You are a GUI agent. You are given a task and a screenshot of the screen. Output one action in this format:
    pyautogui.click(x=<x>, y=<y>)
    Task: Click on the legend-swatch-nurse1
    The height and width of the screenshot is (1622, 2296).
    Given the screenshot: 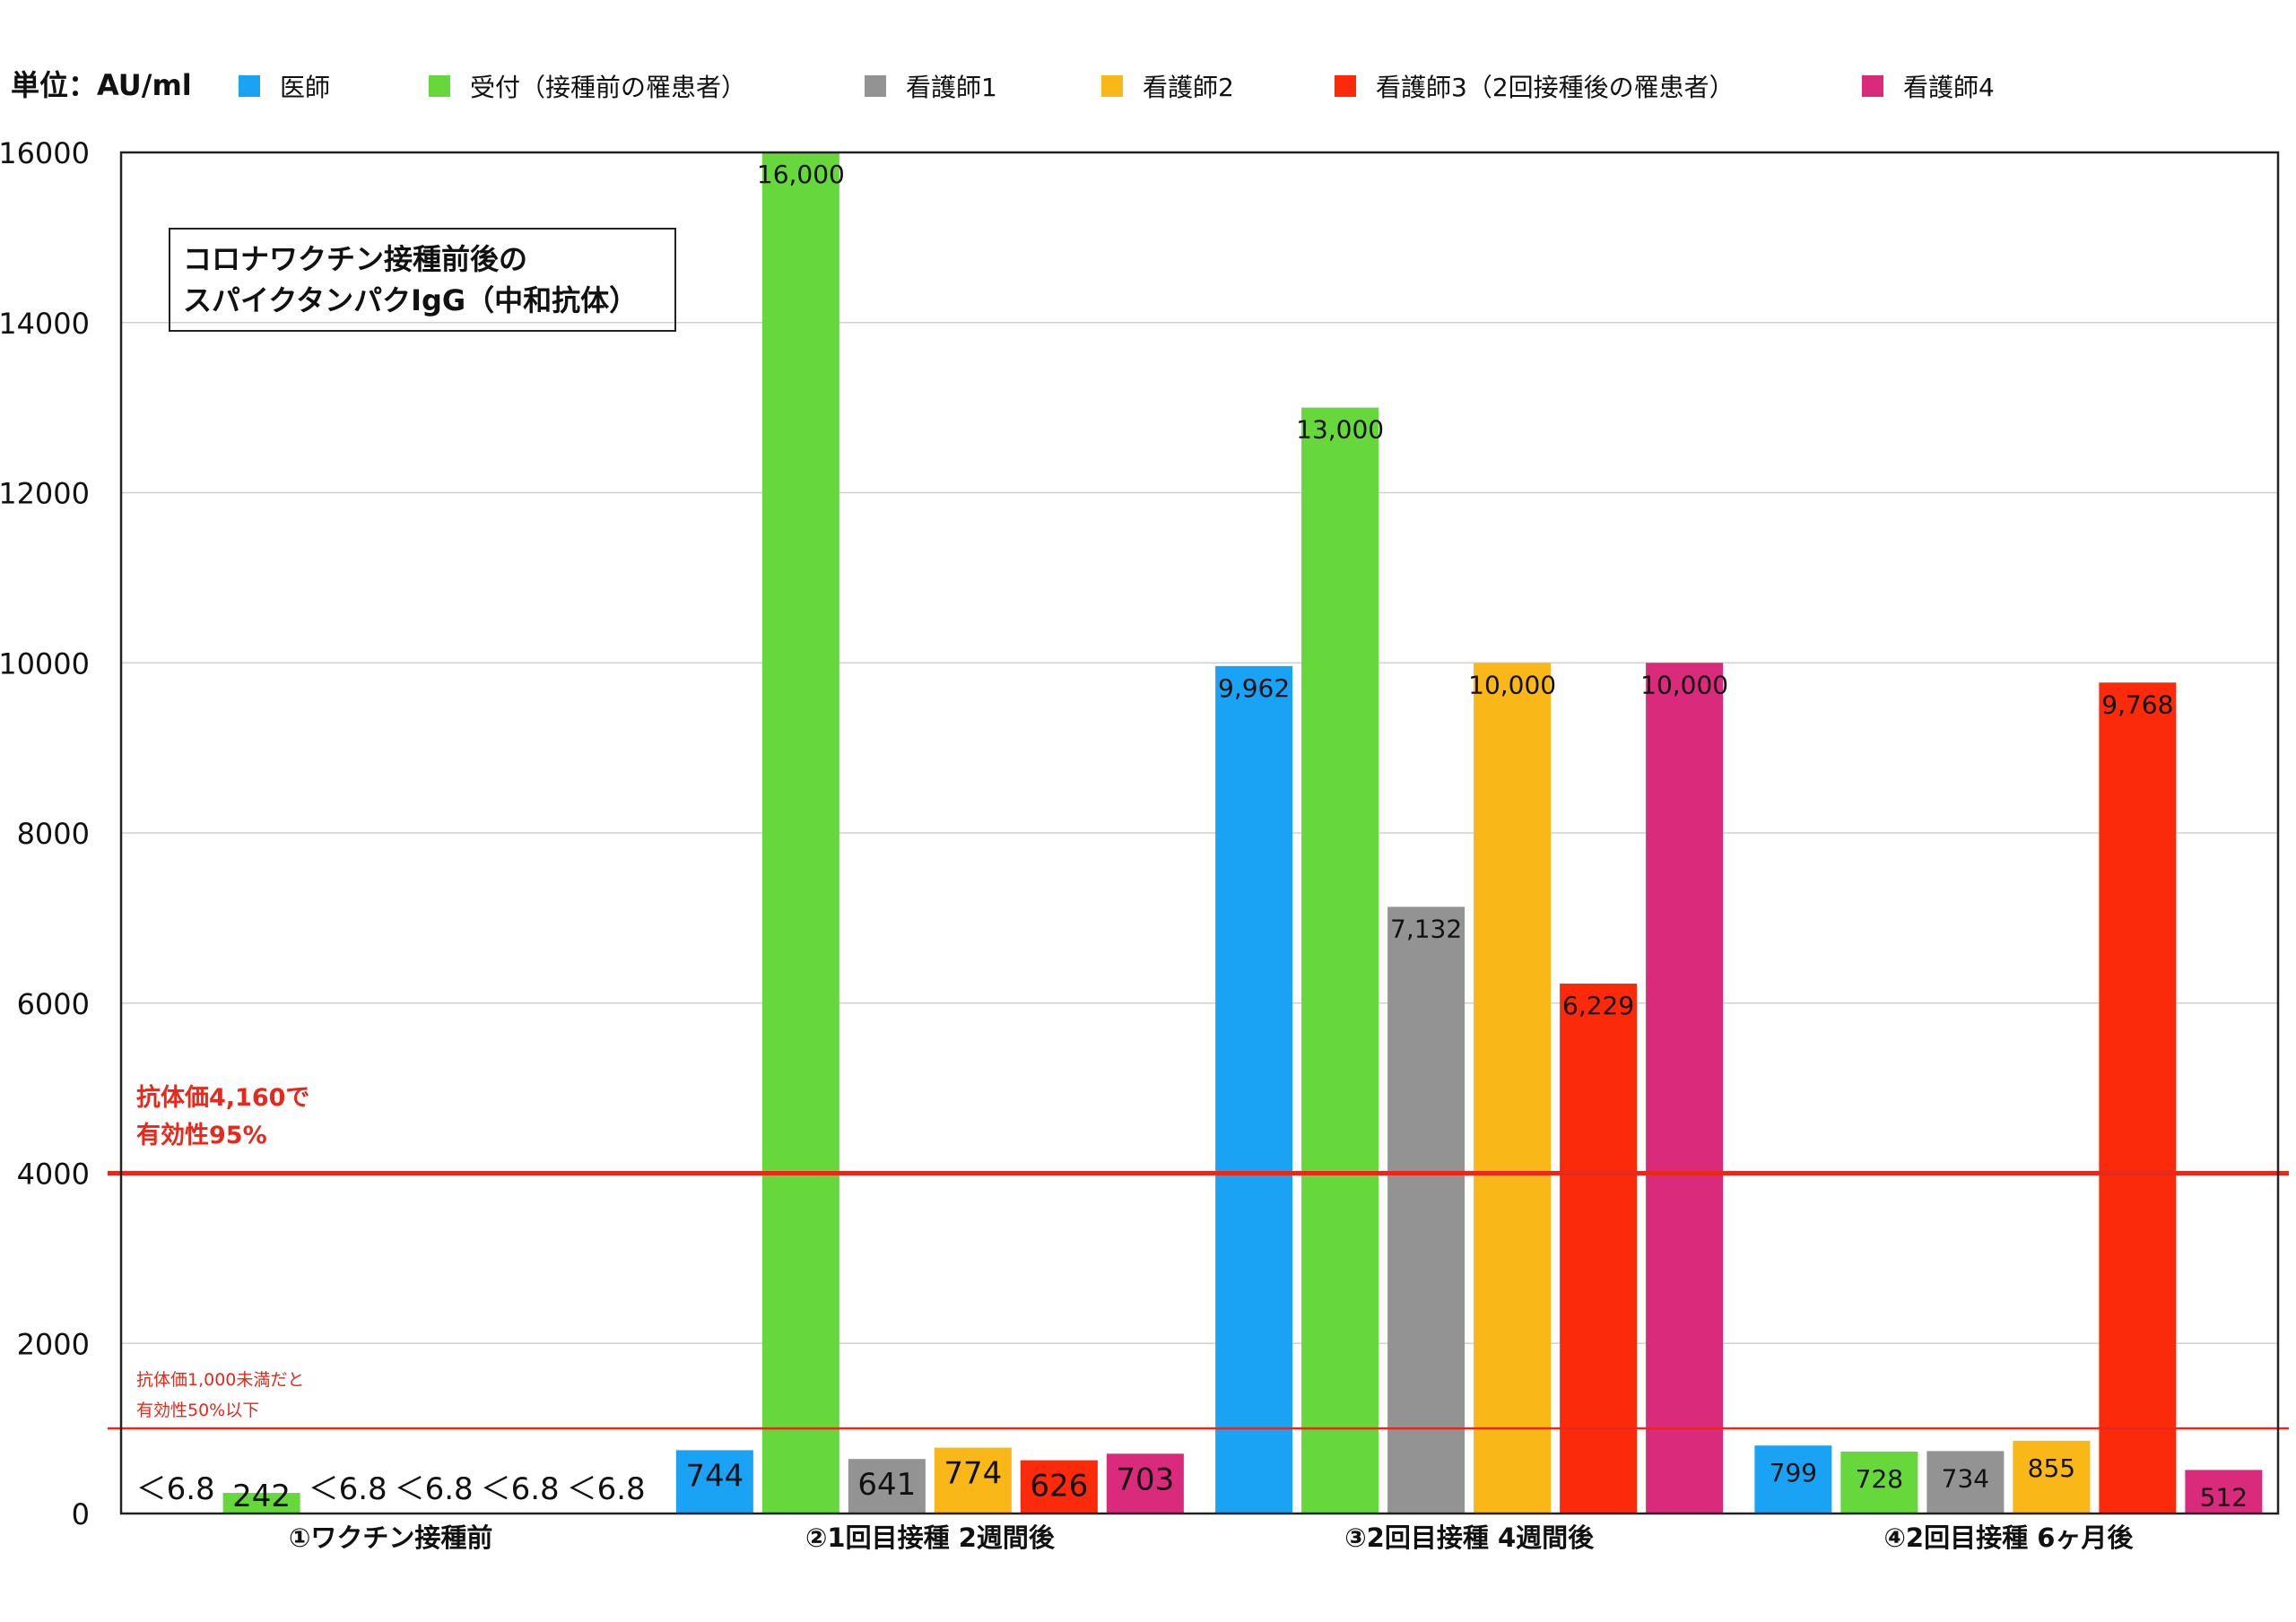 What is the action you would take?
    pyautogui.click(x=875, y=86)
    